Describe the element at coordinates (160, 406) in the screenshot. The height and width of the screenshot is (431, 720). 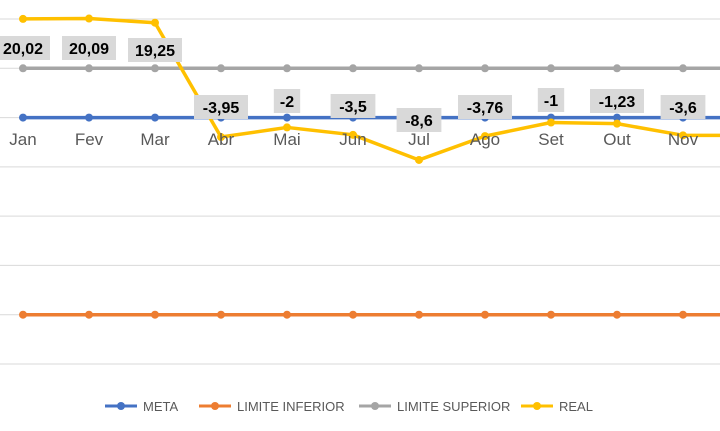
I see `legend-entry: META` at that location.